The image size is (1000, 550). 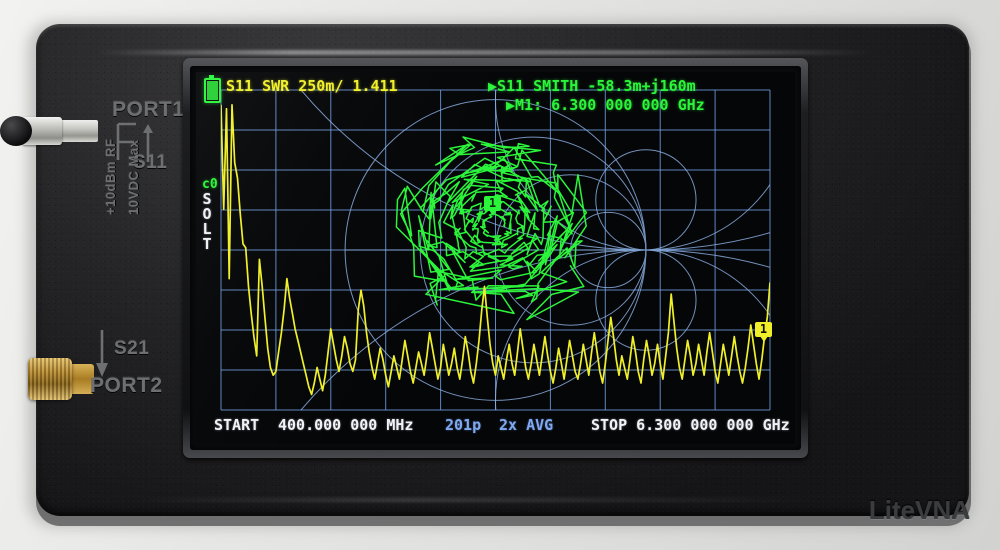 What do you see at coordinates (763, 332) in the screenshot?
I see `swr-marker-badge: 1` at bounding box center [763, 332].